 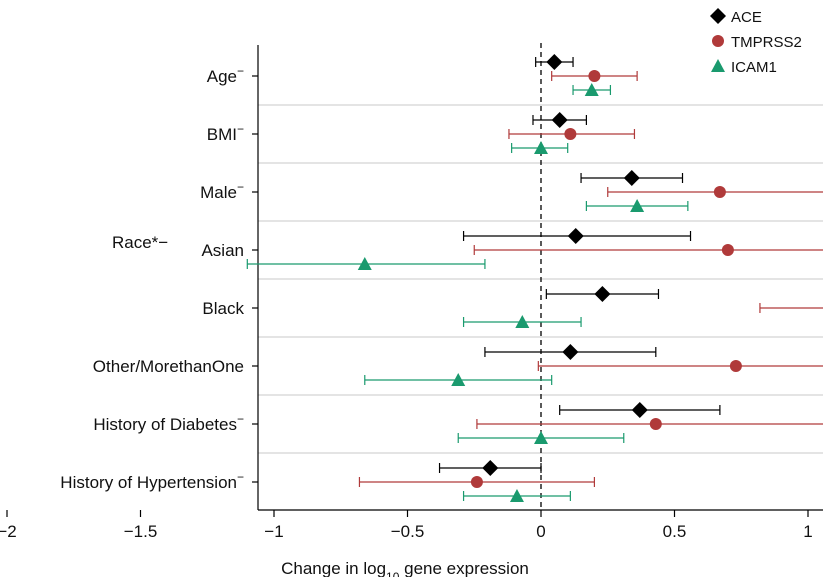 I want to click on legend: ACE TMPRSS2 ICAM1, so click(x=756, y=42).